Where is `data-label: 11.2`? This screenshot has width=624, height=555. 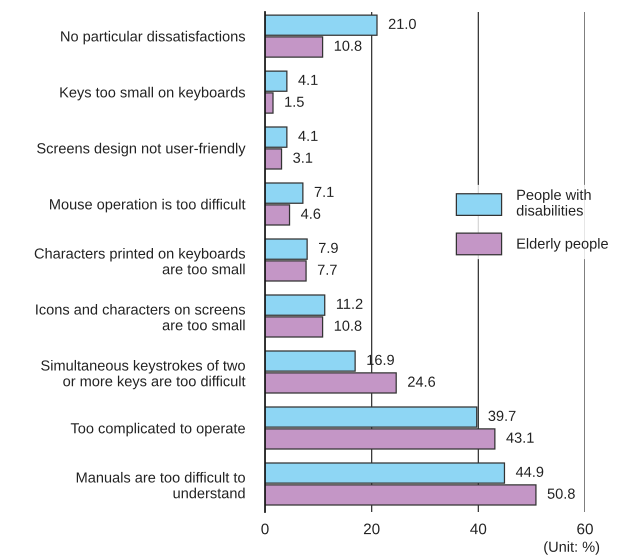 data-label: 11.2 is located at coordinates (349, 303).